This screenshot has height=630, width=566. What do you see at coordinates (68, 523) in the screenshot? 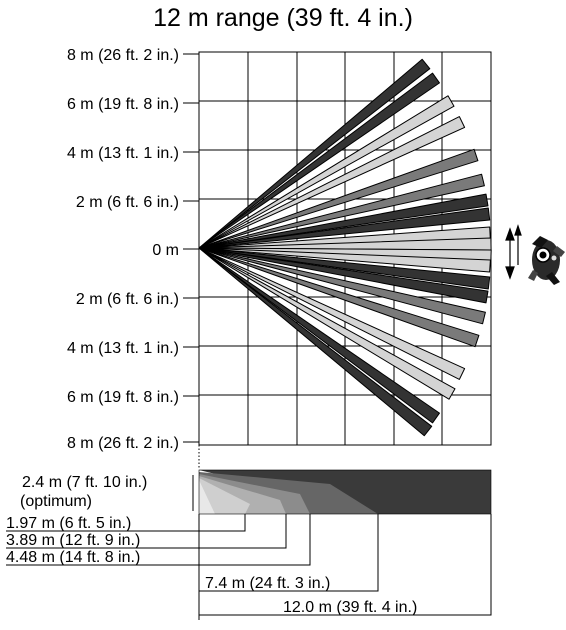
I see `distance-label-197: 1.97 m (6 ft. 5 in.)` at bounding box center [68, 523].